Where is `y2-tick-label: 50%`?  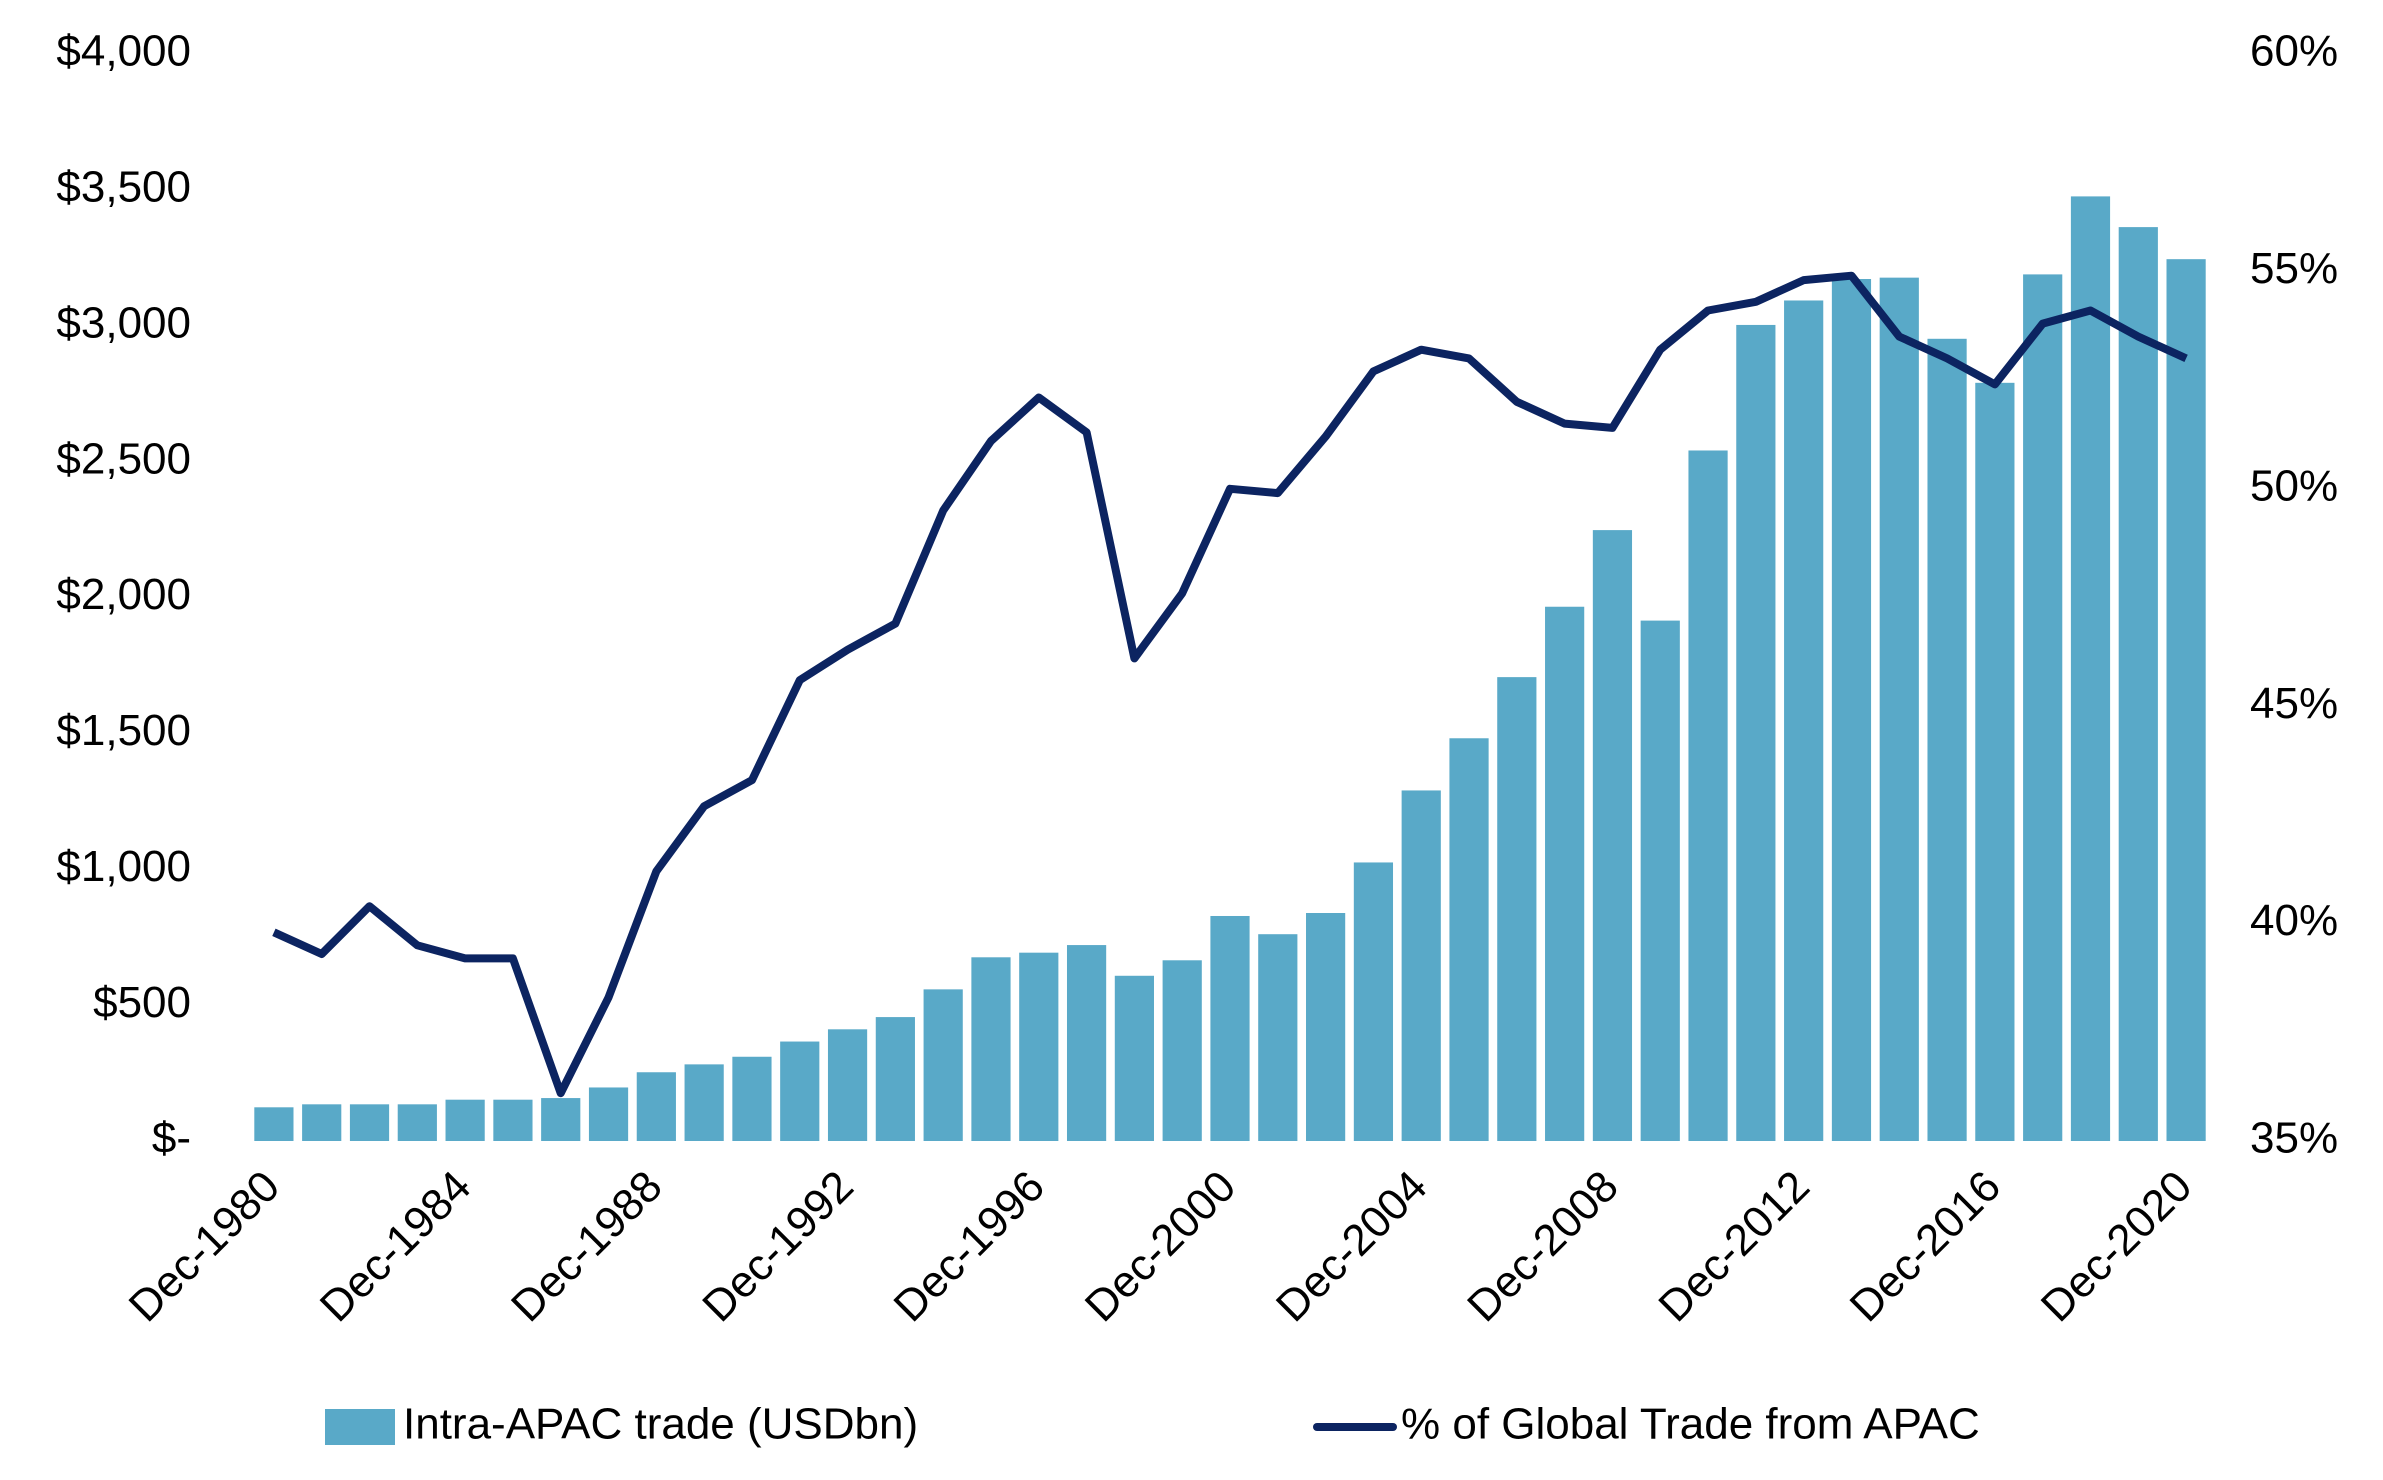 y2-tick-label: 50% is located at coordinates (2294, 485).